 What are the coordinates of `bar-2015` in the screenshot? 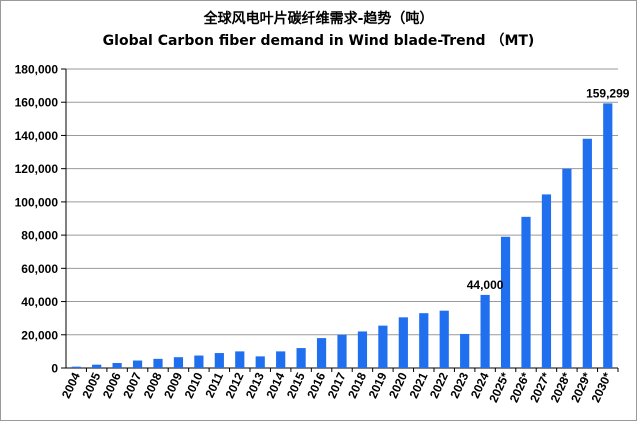 It's located at (301, 358).